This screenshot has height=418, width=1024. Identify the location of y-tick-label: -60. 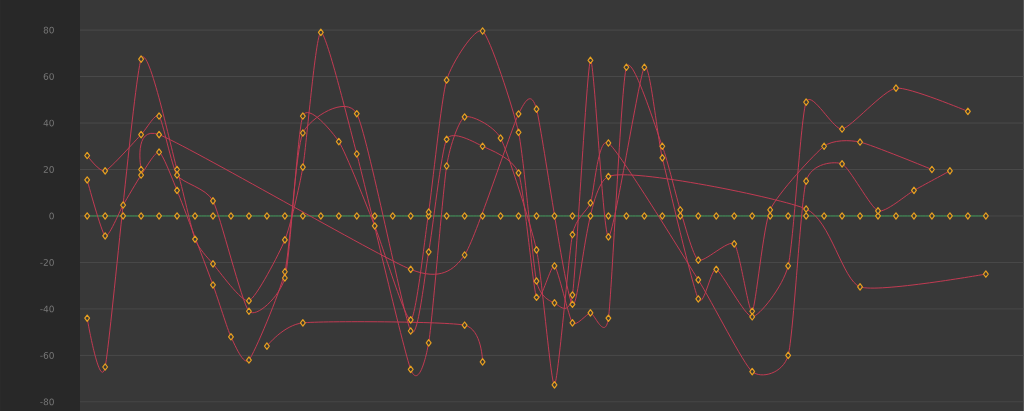
(47, 355).